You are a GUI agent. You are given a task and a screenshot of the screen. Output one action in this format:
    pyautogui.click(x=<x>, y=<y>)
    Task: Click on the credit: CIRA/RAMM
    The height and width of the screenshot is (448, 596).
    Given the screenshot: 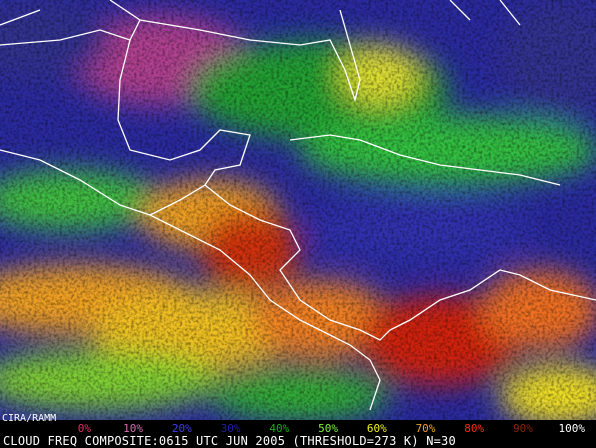 What is the action you would take?
    pyautogui.click(x=29, y=418)
    